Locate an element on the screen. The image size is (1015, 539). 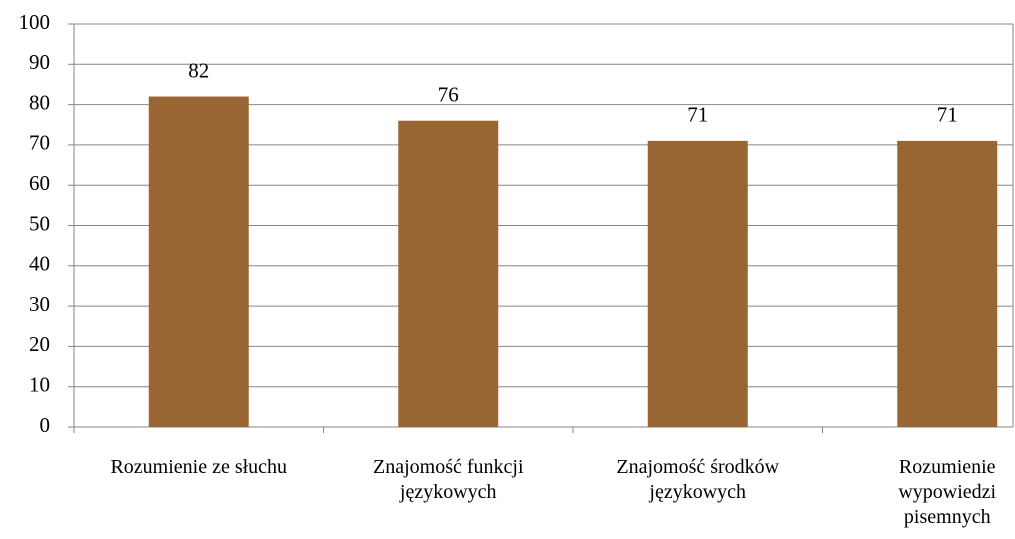
x-tick-label: Rozumienie ze słuchu is located at coordinates (199, 467).